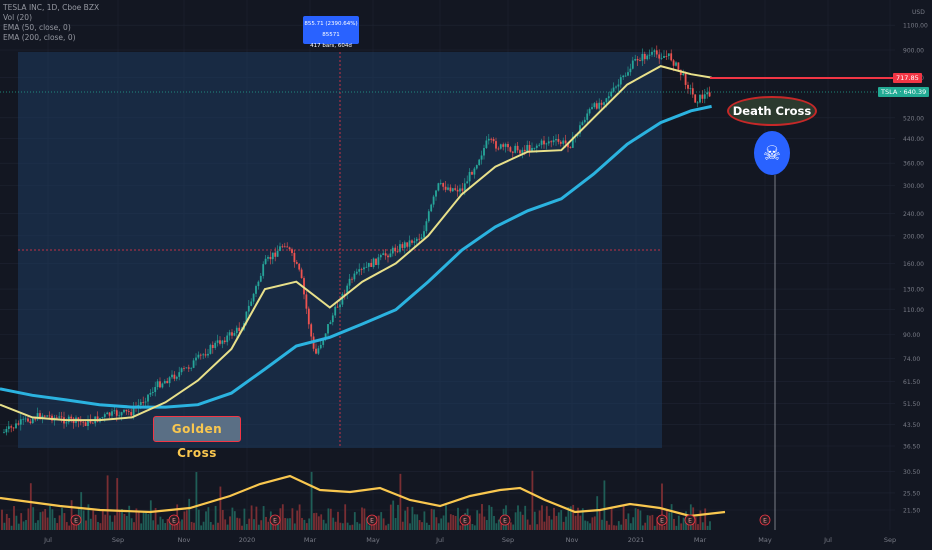  Describe the element at coordinates (772, 153) in the screenshot. I see `skull-crossbones-icon: ☠` at that location.